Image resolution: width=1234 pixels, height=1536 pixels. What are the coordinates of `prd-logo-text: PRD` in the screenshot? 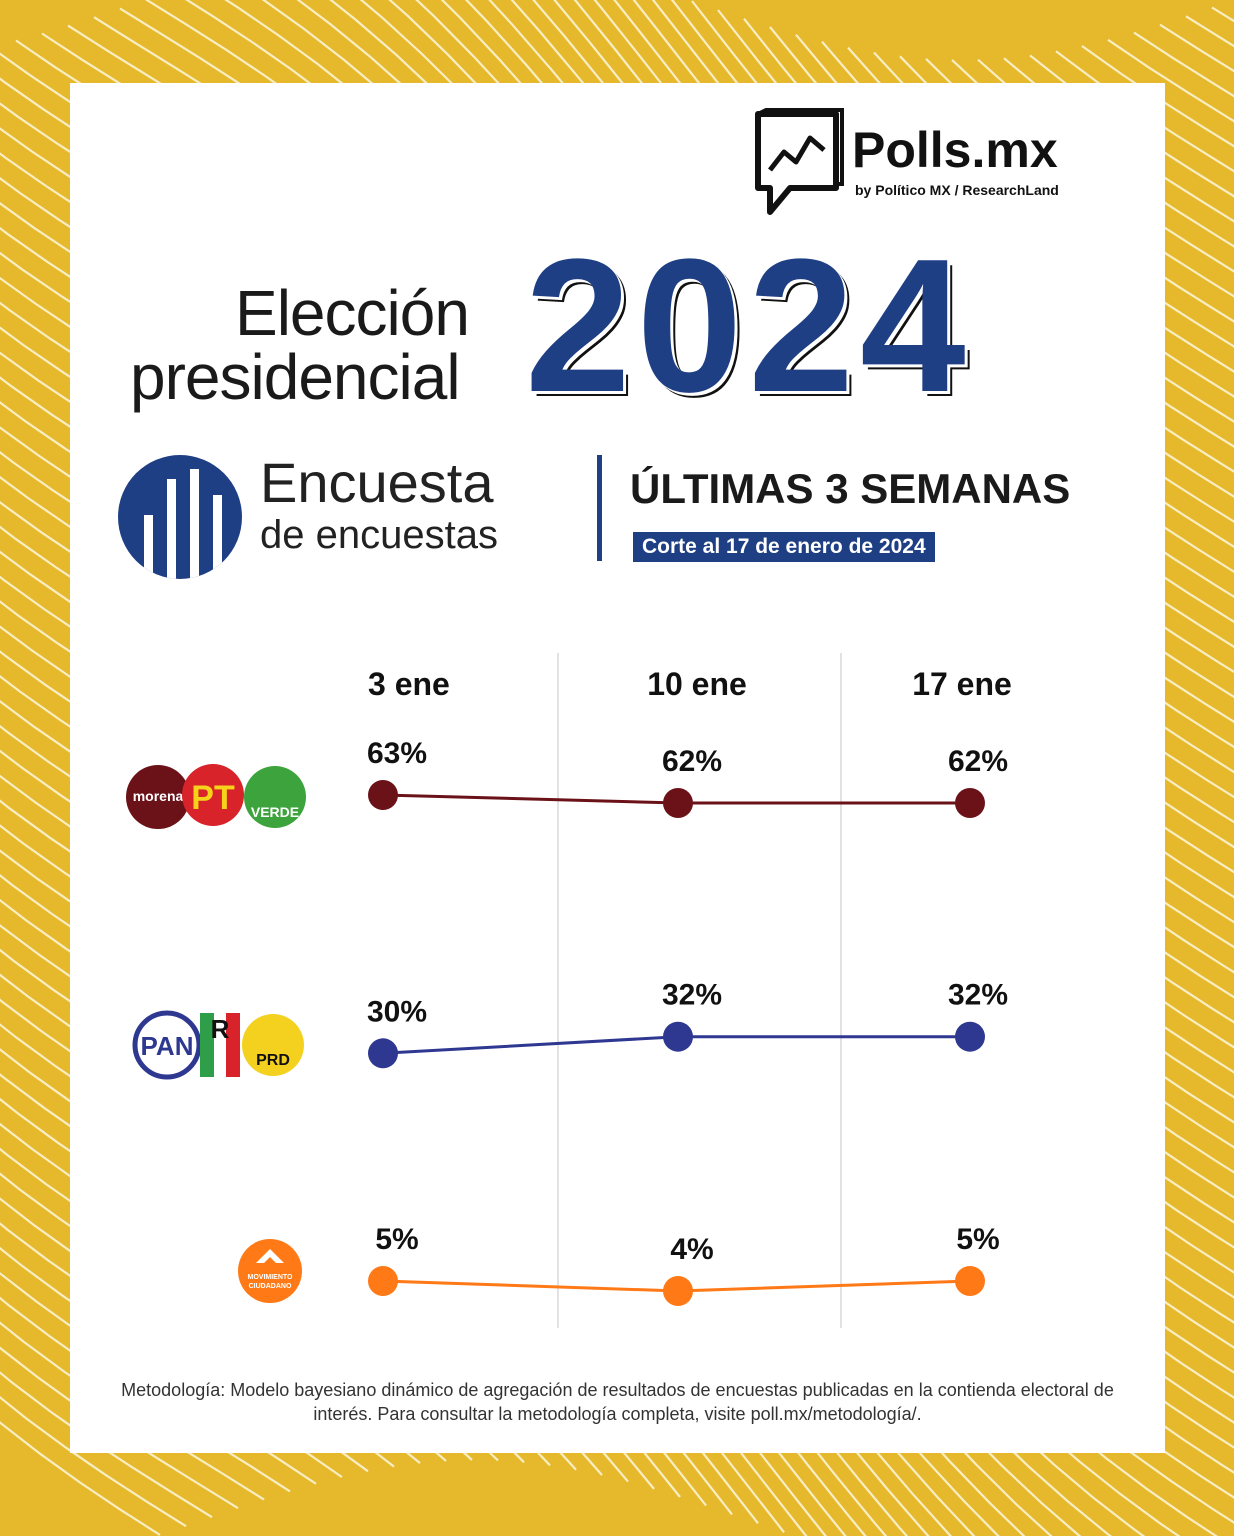 It's located at (273, 1060).